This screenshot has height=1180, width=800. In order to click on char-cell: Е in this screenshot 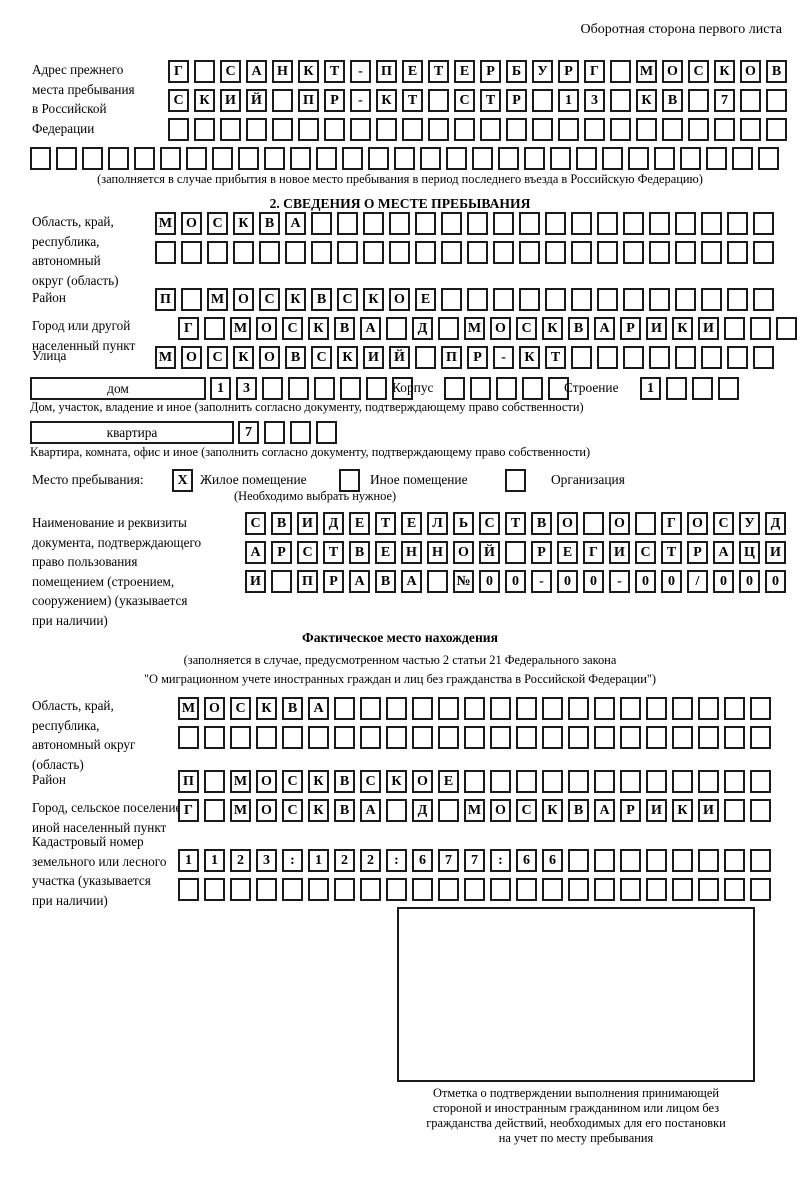, I will do `click(359, 523)`.